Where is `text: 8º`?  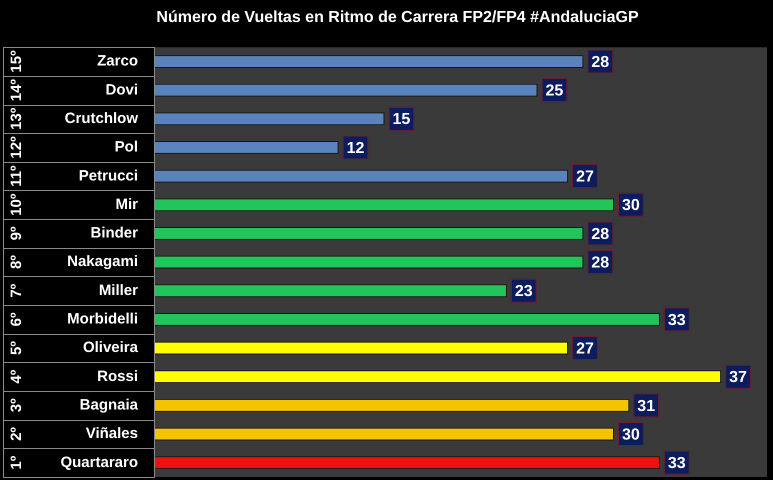 text: 8º is located at coordinates (17, 262).